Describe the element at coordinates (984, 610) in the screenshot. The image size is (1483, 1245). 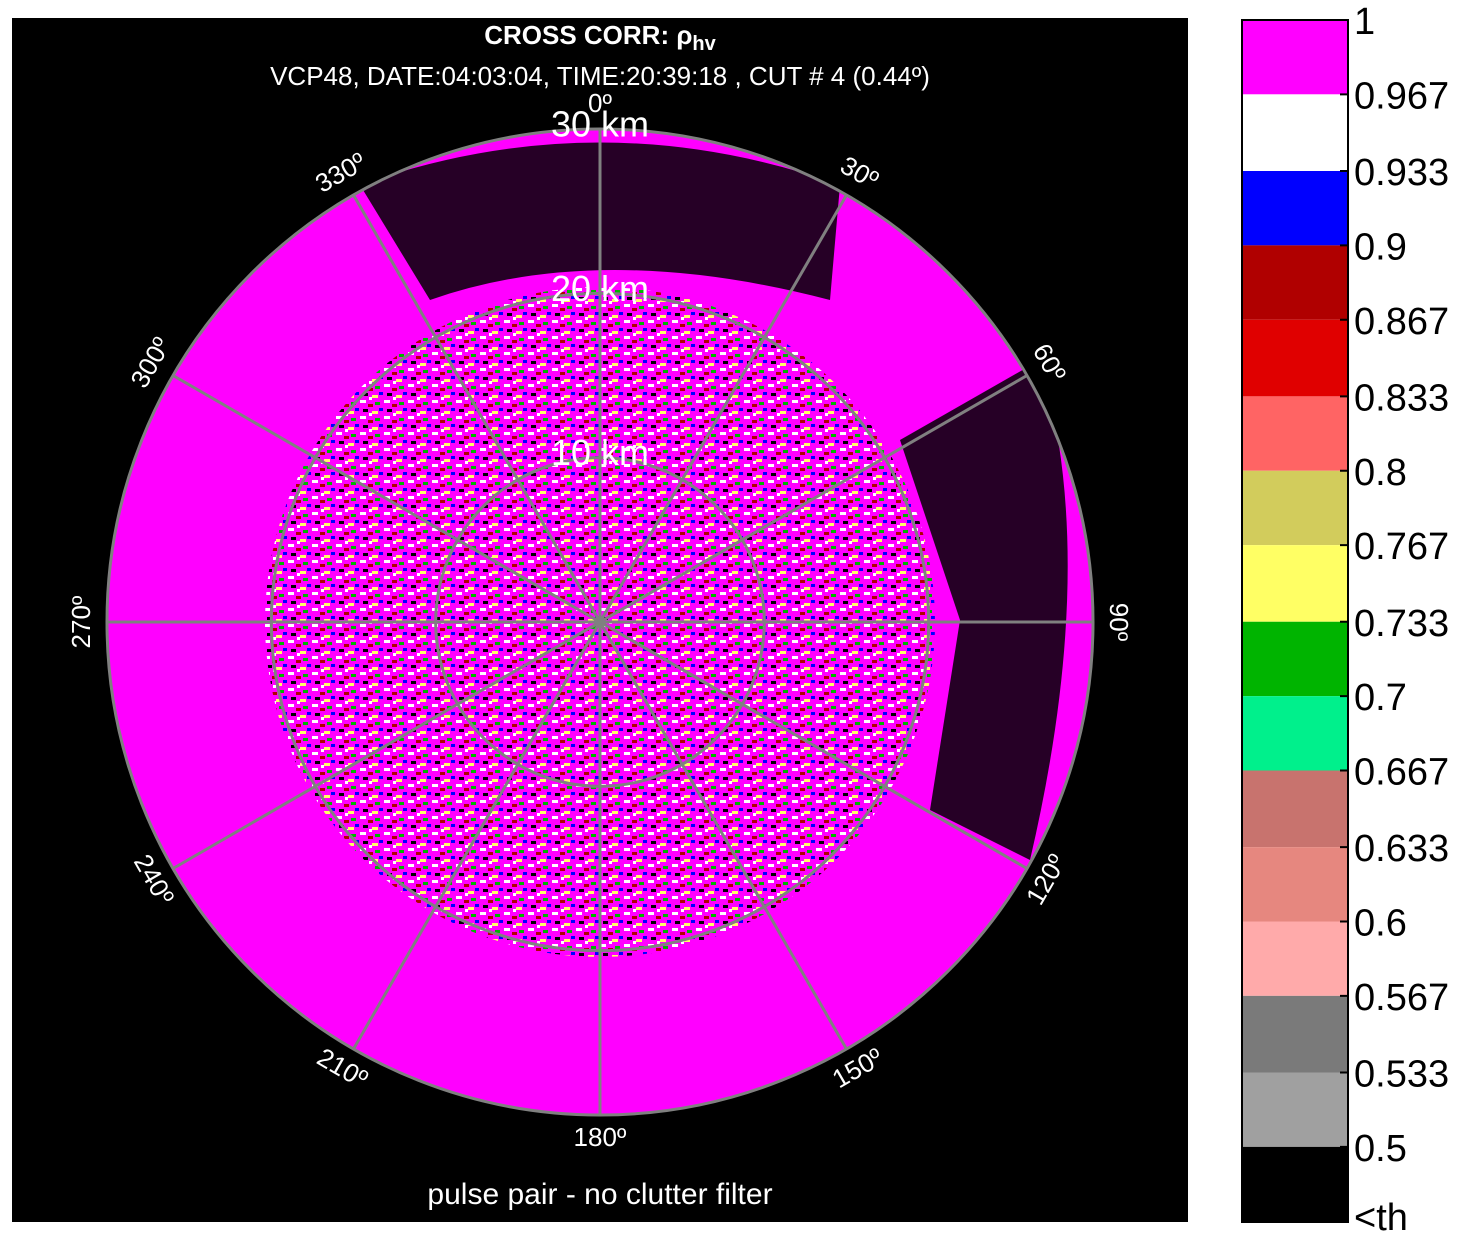
I see `field-void` at that location.